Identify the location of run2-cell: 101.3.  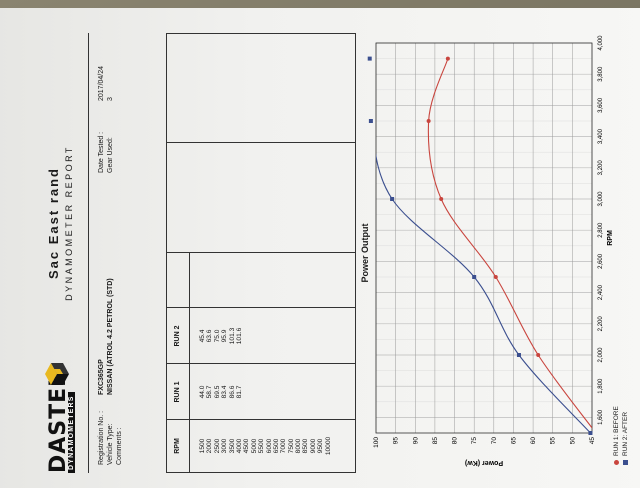
(232, 336).